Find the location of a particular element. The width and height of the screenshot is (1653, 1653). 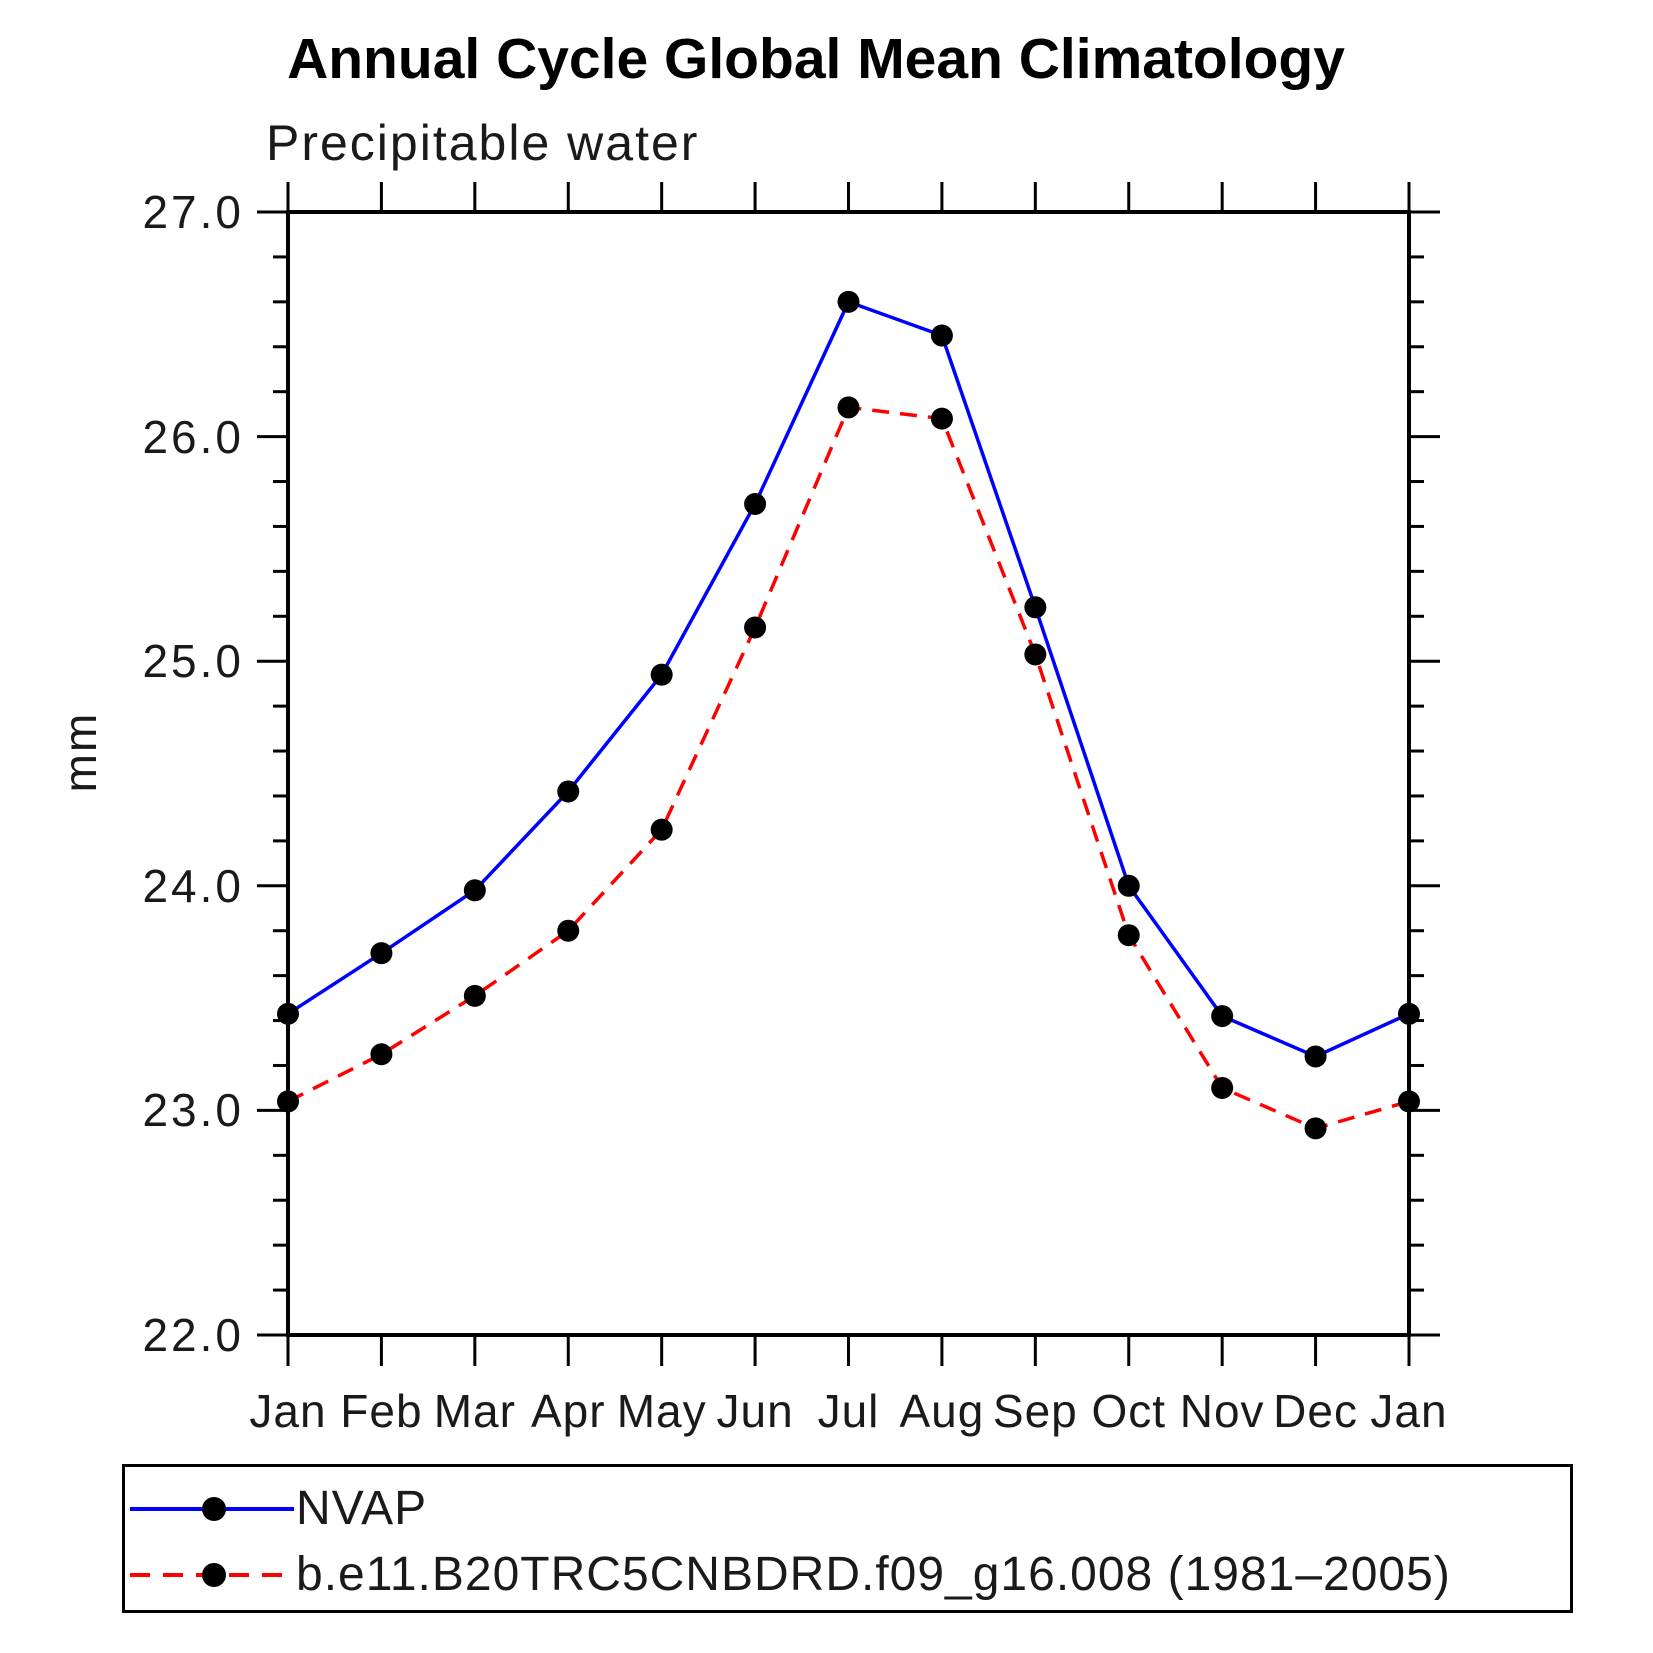

chart-title: Annual Cycle Global Mean Climatology is located at coordinates (816, 59).